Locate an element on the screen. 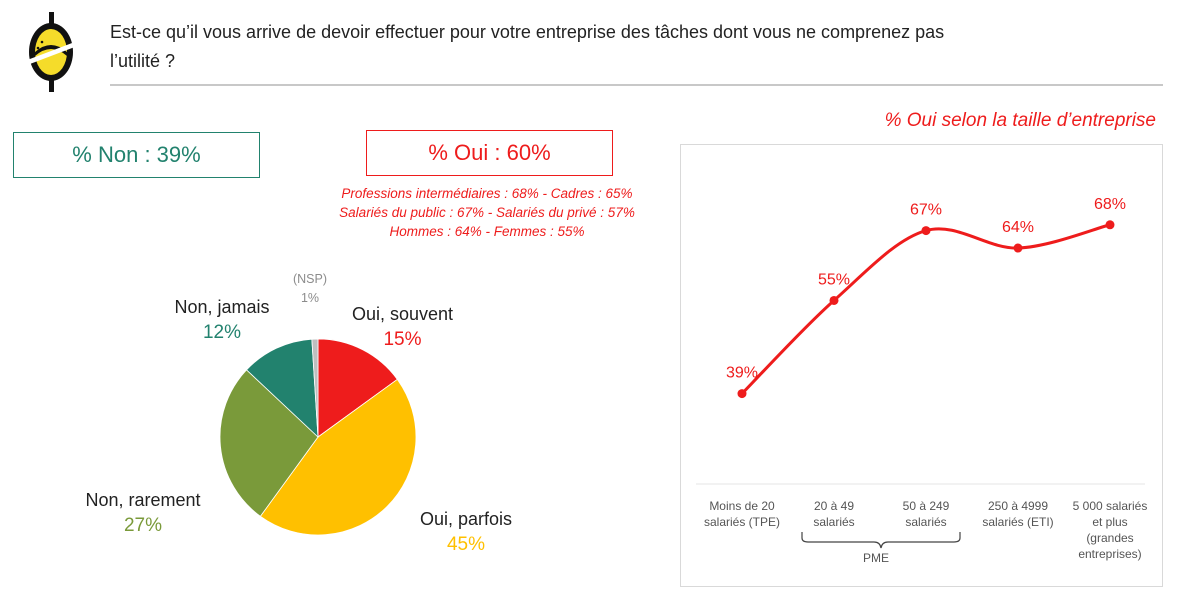 Image resolution: width=1177 pixels, height=602 pixels. pie-chart is located at coordinates (318, 437).